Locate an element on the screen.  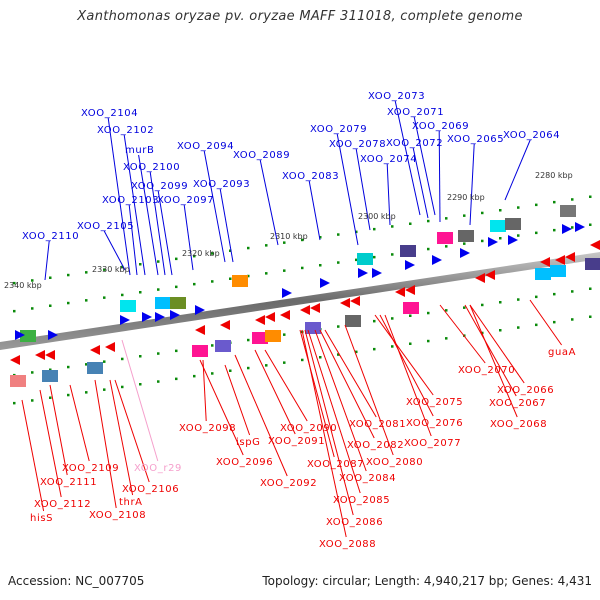
gene-label: XOO_2103 is located at coordinates (130, 200).